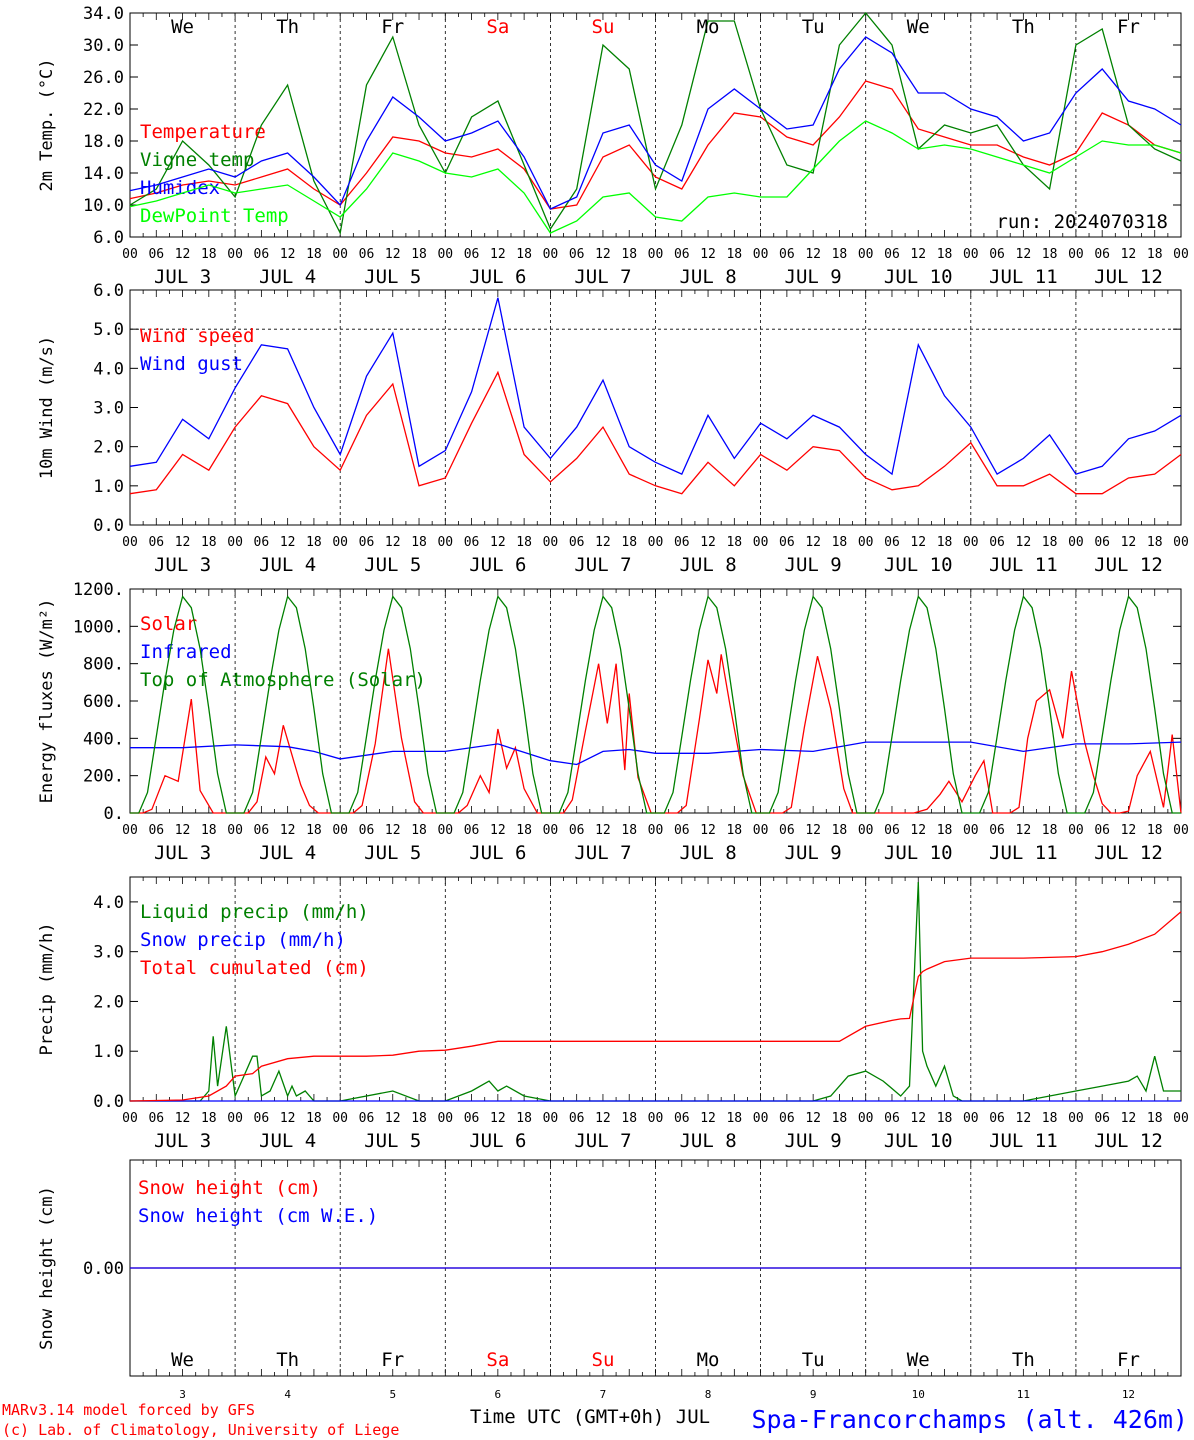 The height and width of the screenshot is (1440, 1194). What do you see at coordinates (103, 14) in the screenshot?
I see `y-tick-label: 34.0` at bounding box center [103, 14].